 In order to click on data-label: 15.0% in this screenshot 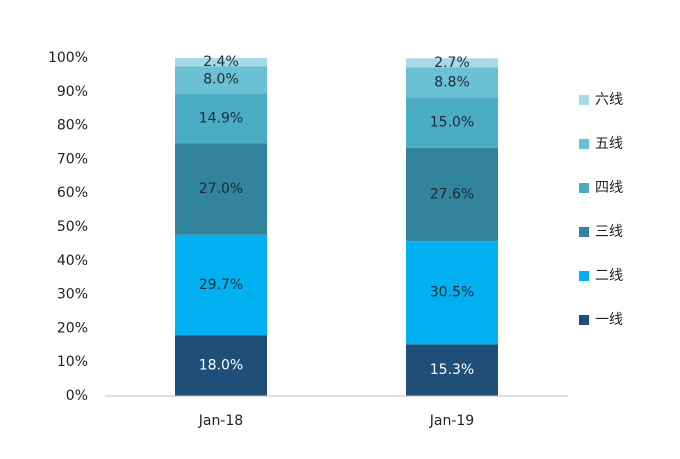, I will do `click(452, 123)`.